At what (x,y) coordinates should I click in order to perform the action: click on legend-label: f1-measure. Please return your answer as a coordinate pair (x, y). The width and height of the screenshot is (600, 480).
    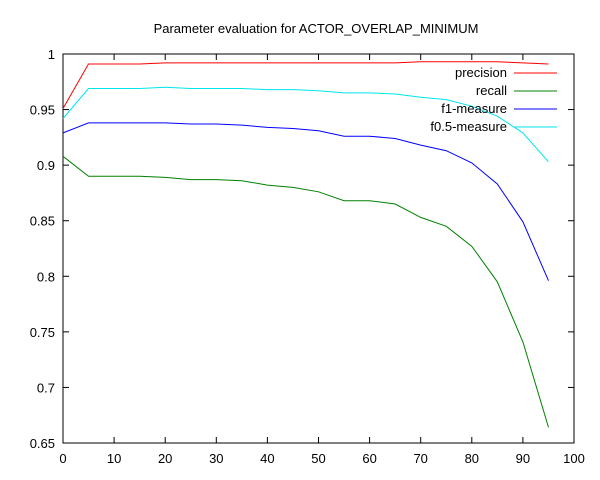
    Looking at the image, I should click on (474, 108).